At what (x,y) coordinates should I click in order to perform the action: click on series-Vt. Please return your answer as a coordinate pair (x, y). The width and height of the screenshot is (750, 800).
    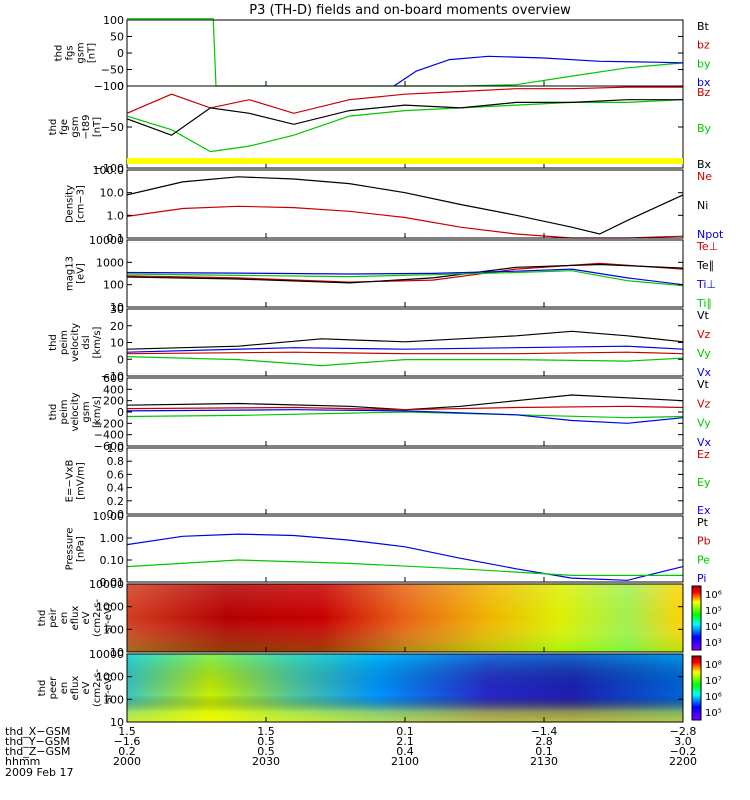
    Looking at the image, I should click on (405, 402).